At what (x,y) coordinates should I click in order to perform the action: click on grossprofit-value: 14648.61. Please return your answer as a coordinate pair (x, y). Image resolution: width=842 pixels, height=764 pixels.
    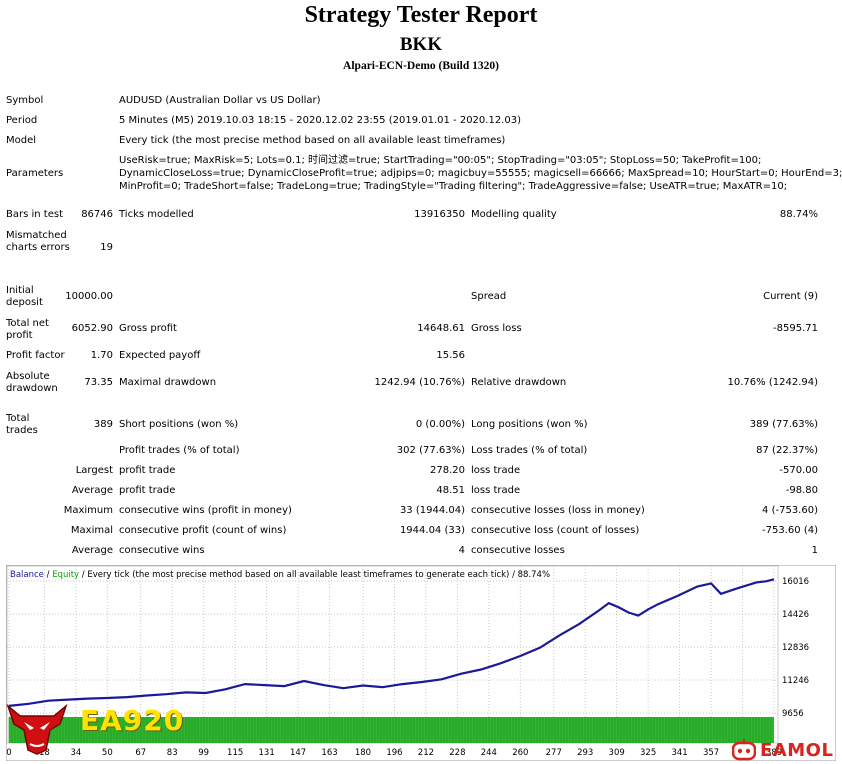
    Looking at the image, I should click on (441, 328).